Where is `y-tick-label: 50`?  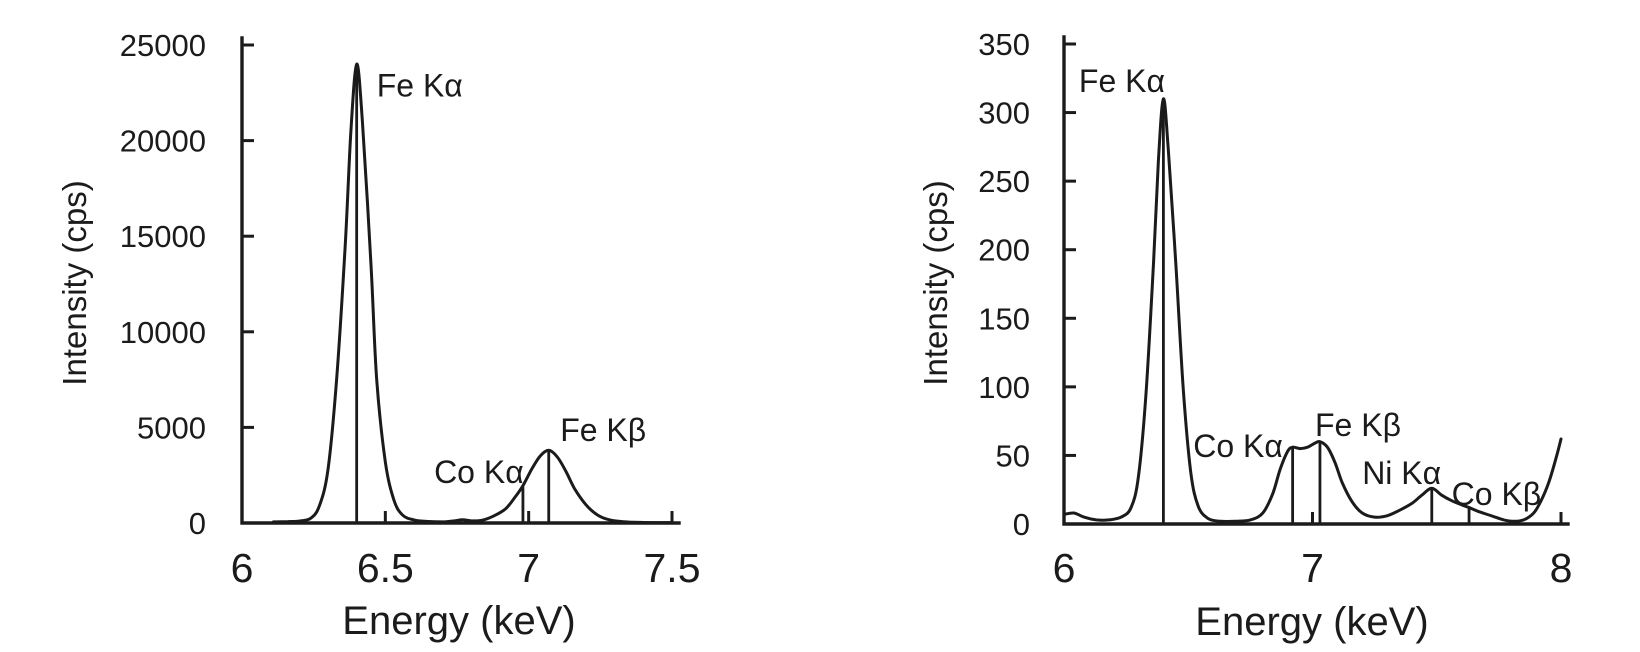 y-tick-label: 50 is located at coordinates (1013, 455).